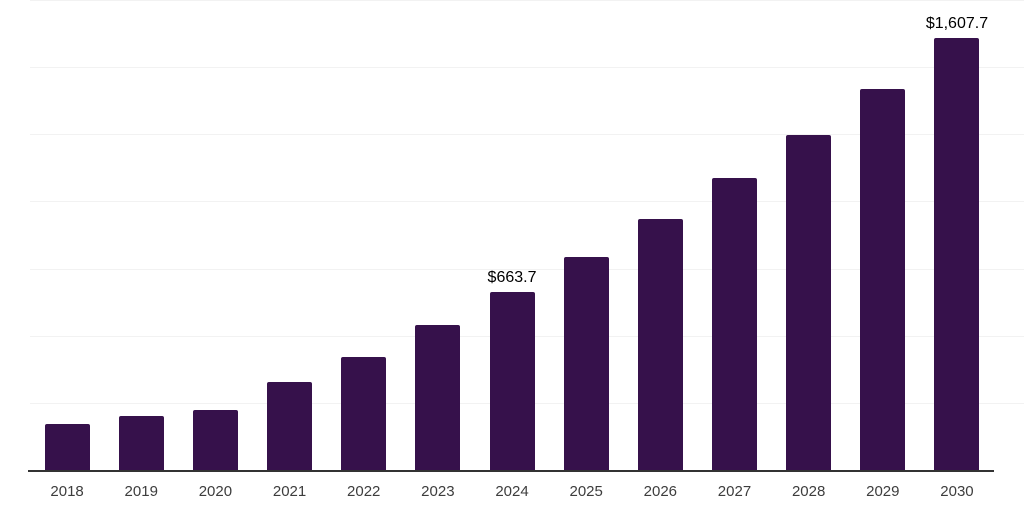 The width and height of the screenshot is (1024, 512). I want to click on bar-slot-2019, so click(141, 235).